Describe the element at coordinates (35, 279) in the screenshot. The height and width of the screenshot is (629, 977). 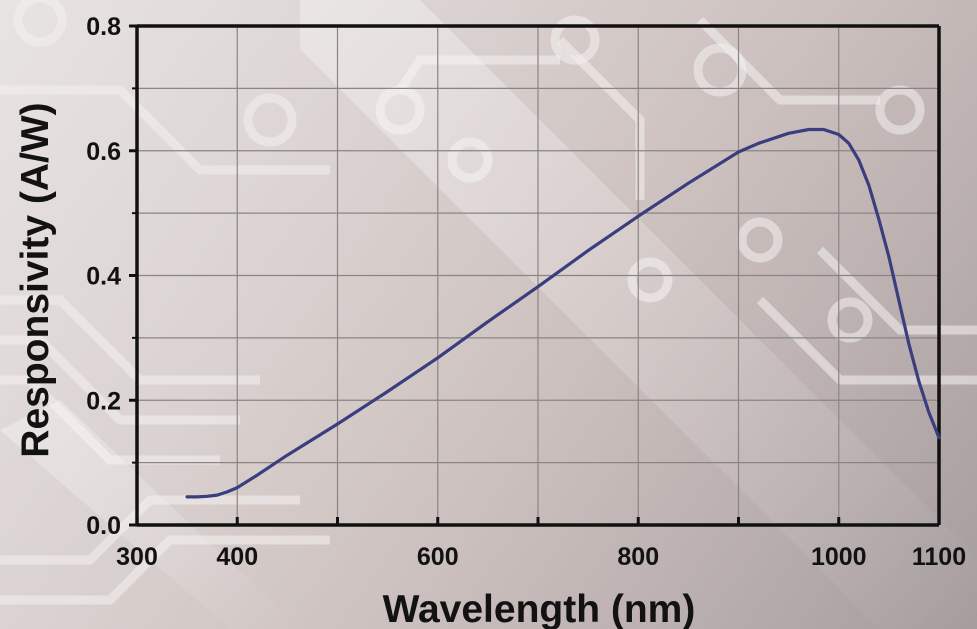
I see `y-axis-label: Responsivity (A/W)` at that location.